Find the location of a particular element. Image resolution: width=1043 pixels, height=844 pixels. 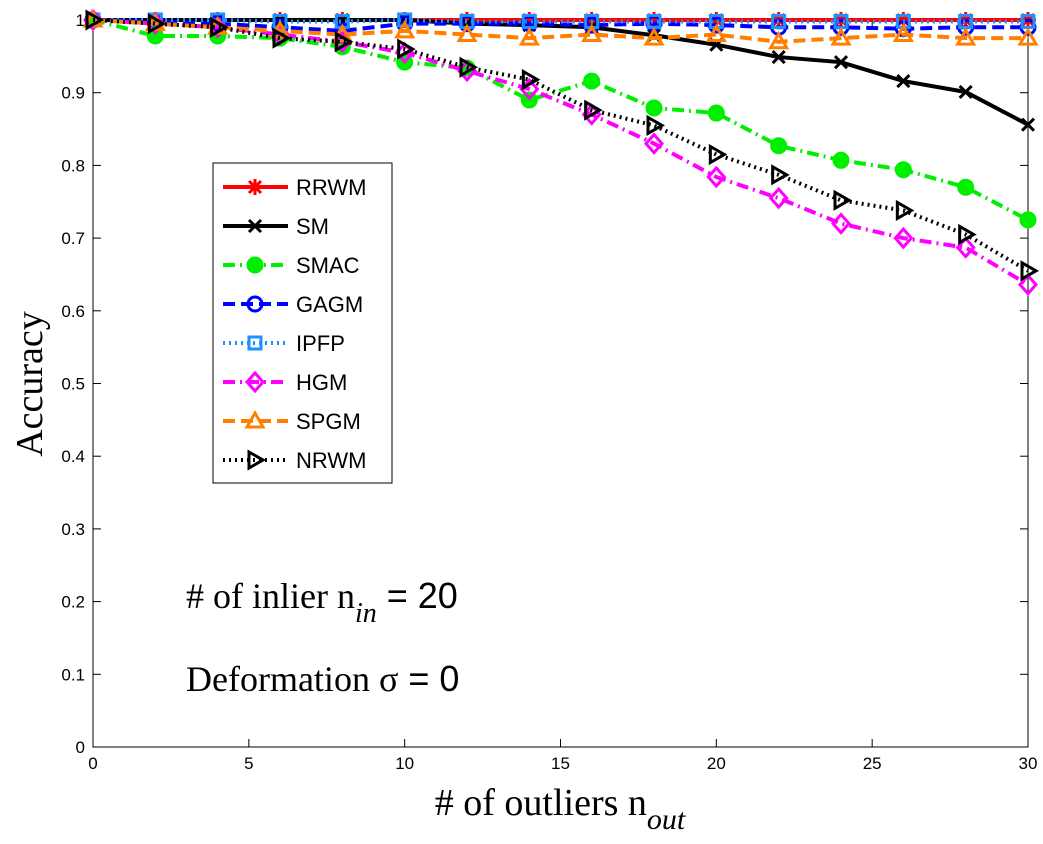

y-tick-label: 0.6 is located at coordinates (73, 311).